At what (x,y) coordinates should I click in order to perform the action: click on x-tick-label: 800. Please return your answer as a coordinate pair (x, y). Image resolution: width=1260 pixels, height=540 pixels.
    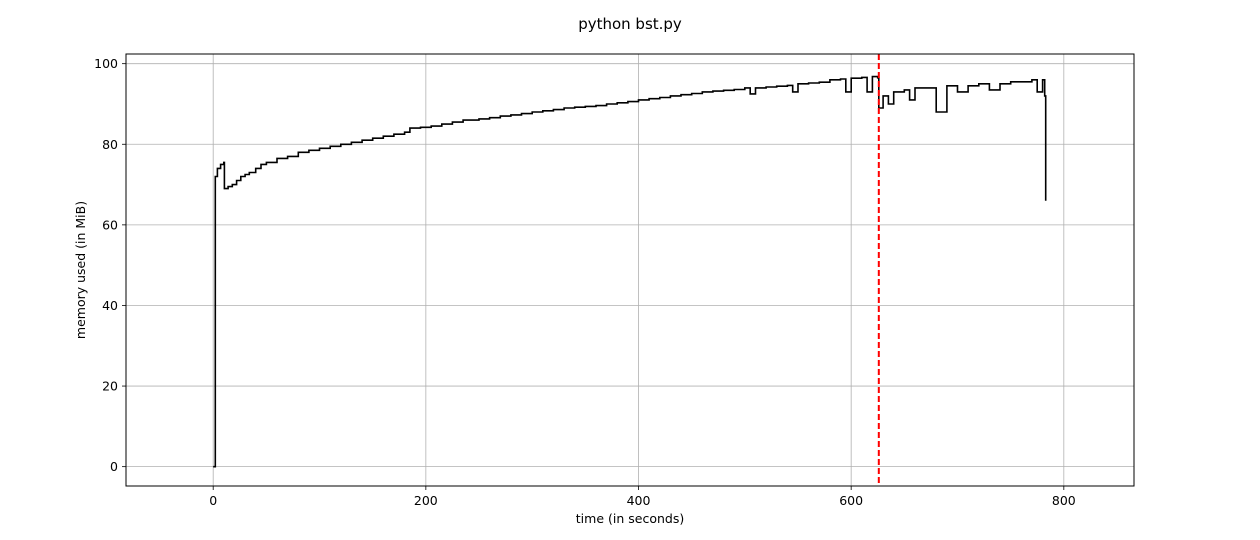
    Looking at the image, I should click on (1064, 500).